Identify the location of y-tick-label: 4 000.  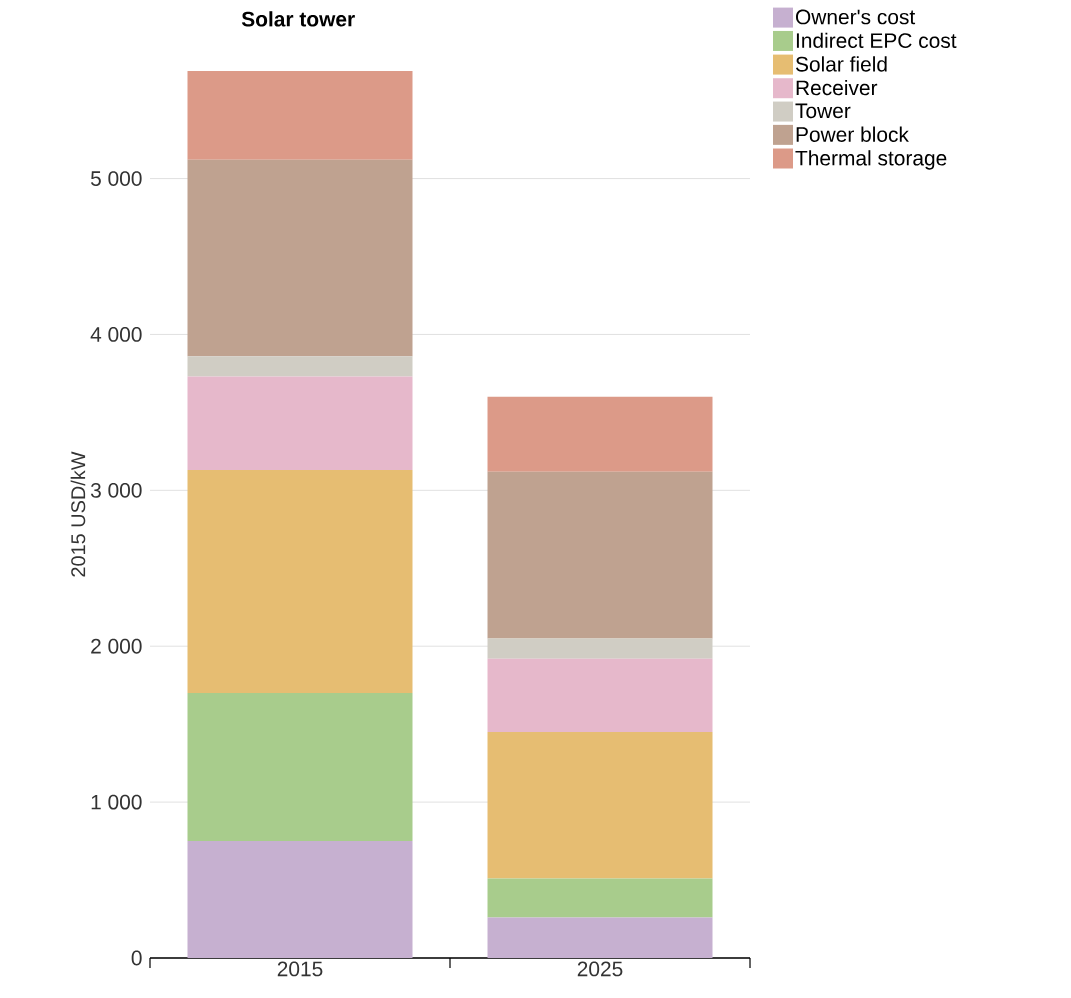
(116, 334).